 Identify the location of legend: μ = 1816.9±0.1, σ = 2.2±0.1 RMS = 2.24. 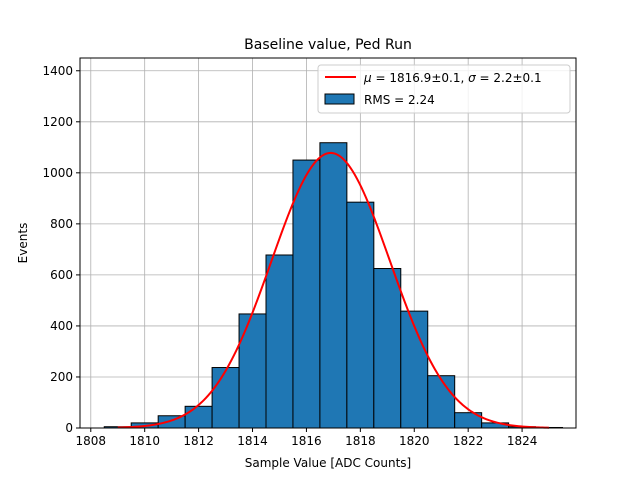
(444, 89).